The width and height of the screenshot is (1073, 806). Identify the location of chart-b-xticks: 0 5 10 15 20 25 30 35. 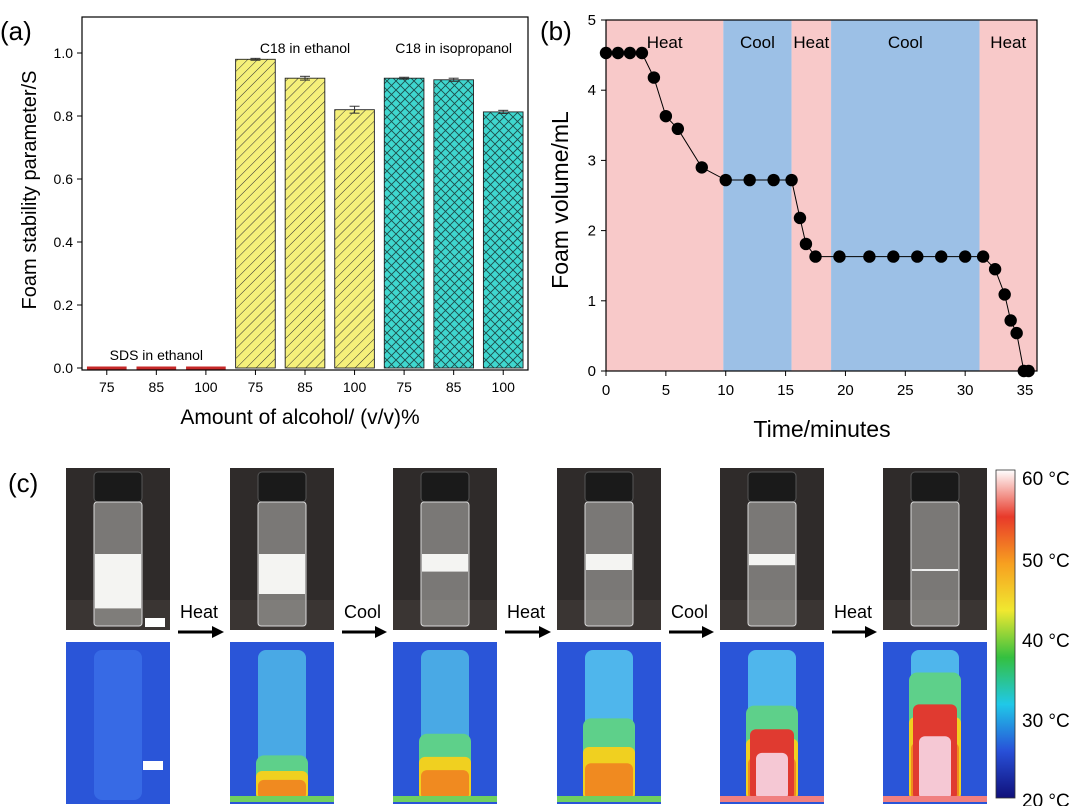
(818, 385).